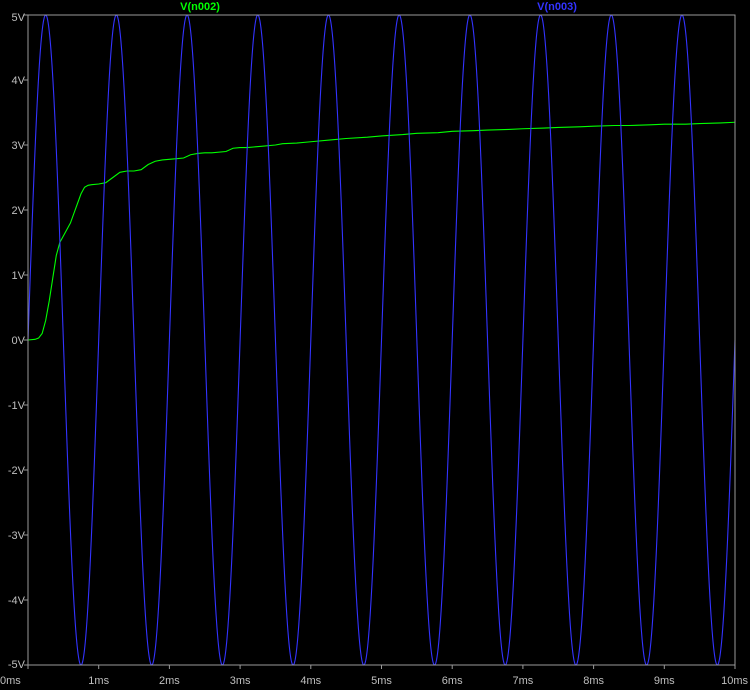 Image resolution: width=750 pixels, height=690 pixels. I want to click on y-tick-label: -4V, so click(17, 601).